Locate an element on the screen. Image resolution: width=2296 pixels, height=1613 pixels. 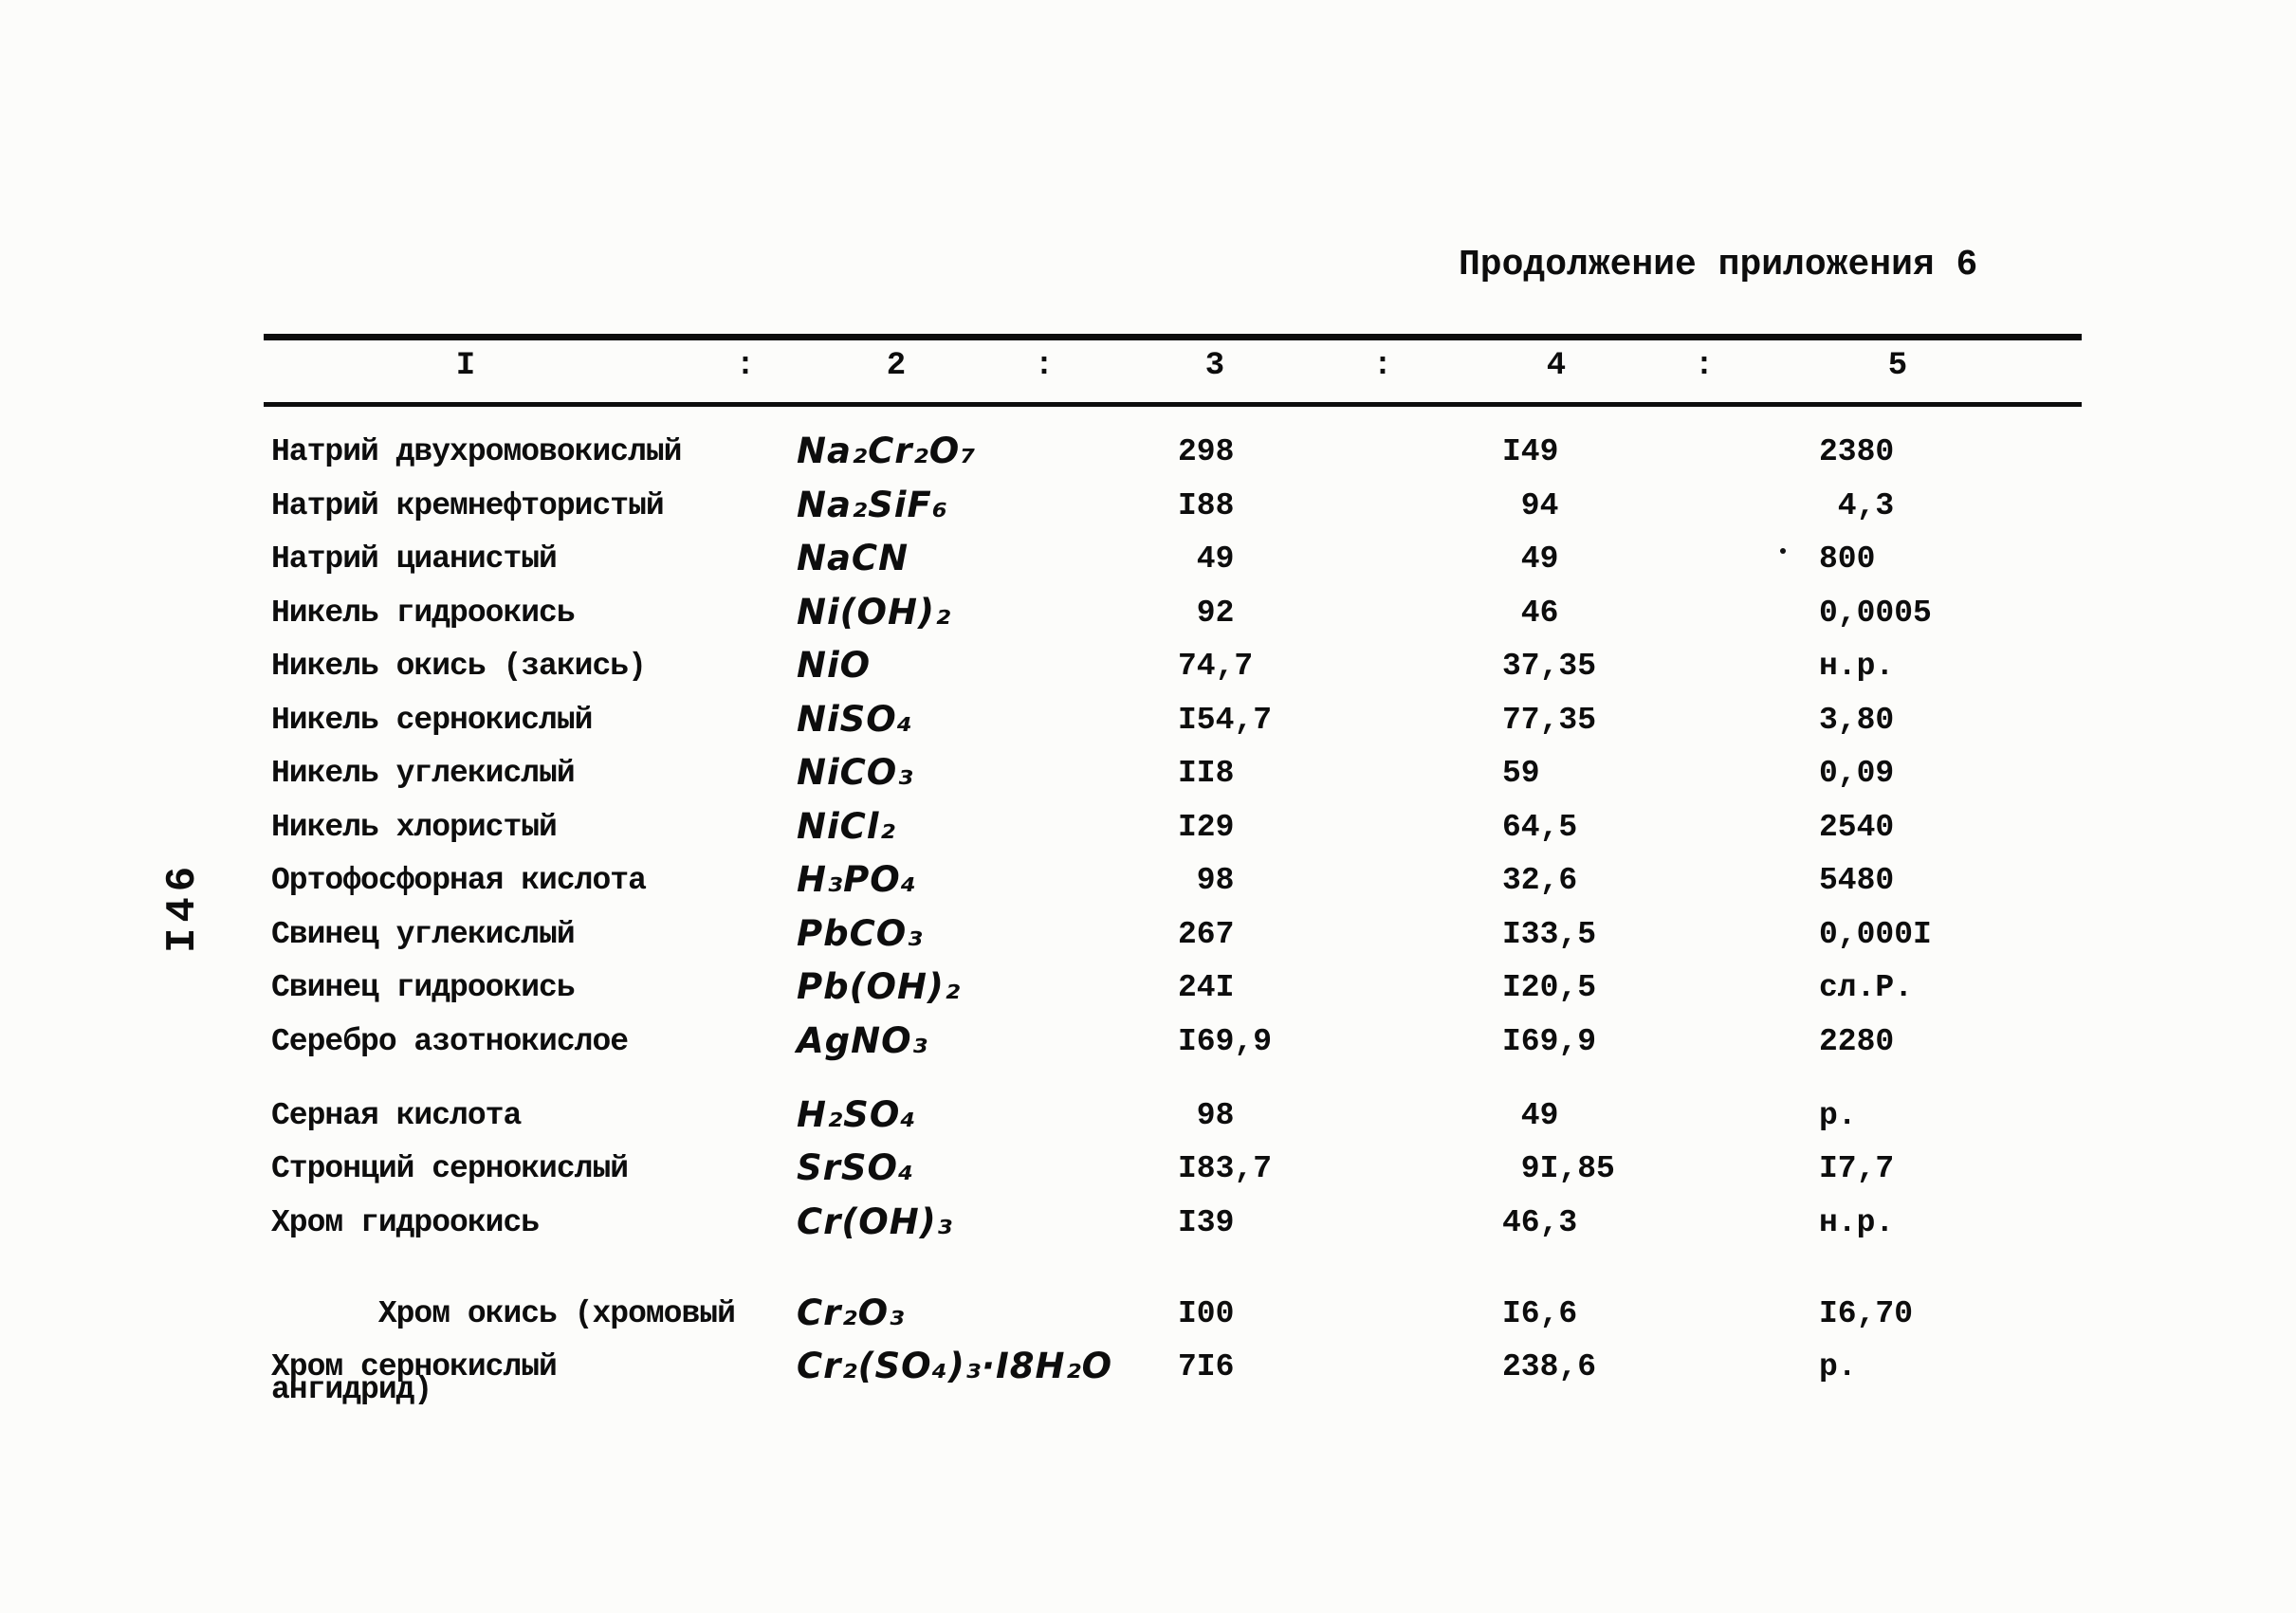
chemical-formula: H₂SO₄ is located at coordinates (857, 1114).